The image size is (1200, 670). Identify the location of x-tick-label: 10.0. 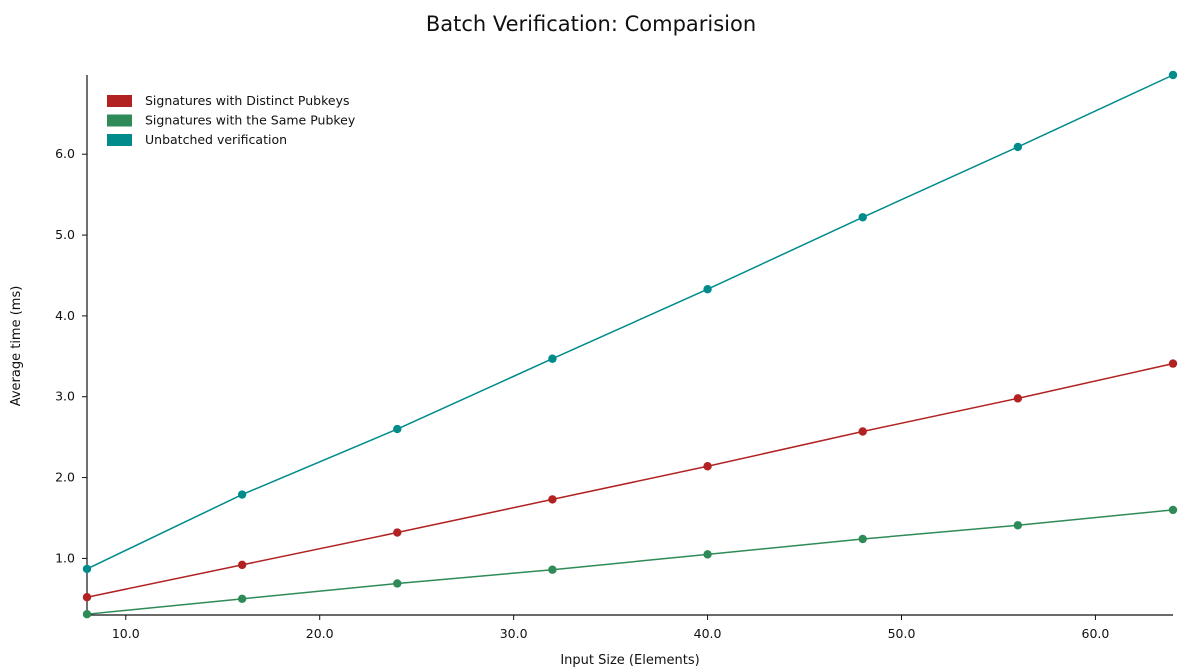
(126, 633).